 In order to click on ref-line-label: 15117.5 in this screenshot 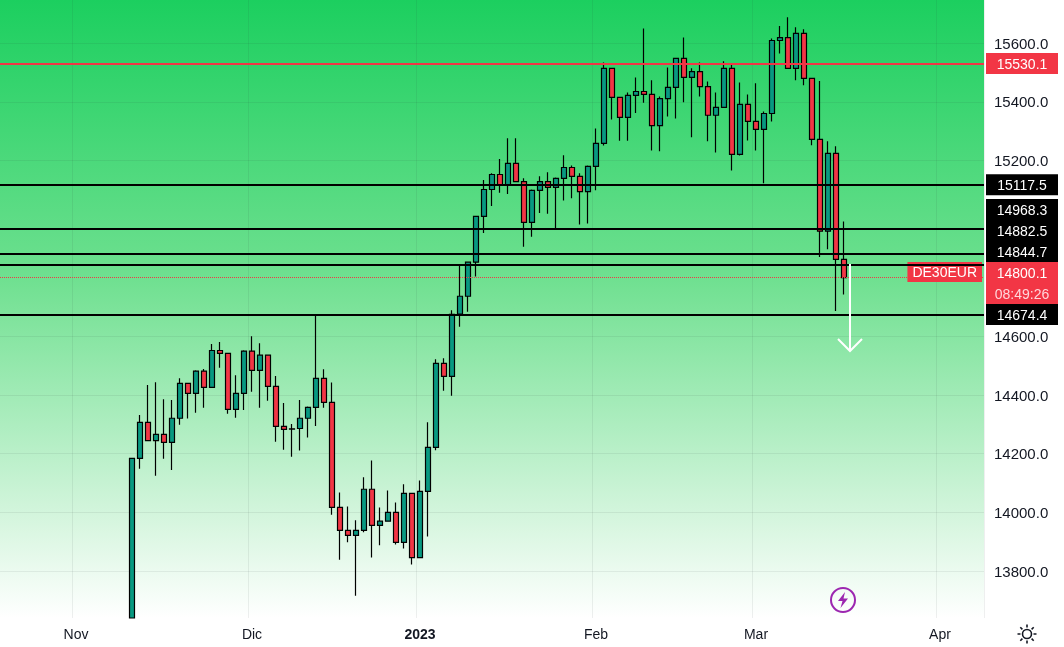, I will do `click(1022, 184)`.